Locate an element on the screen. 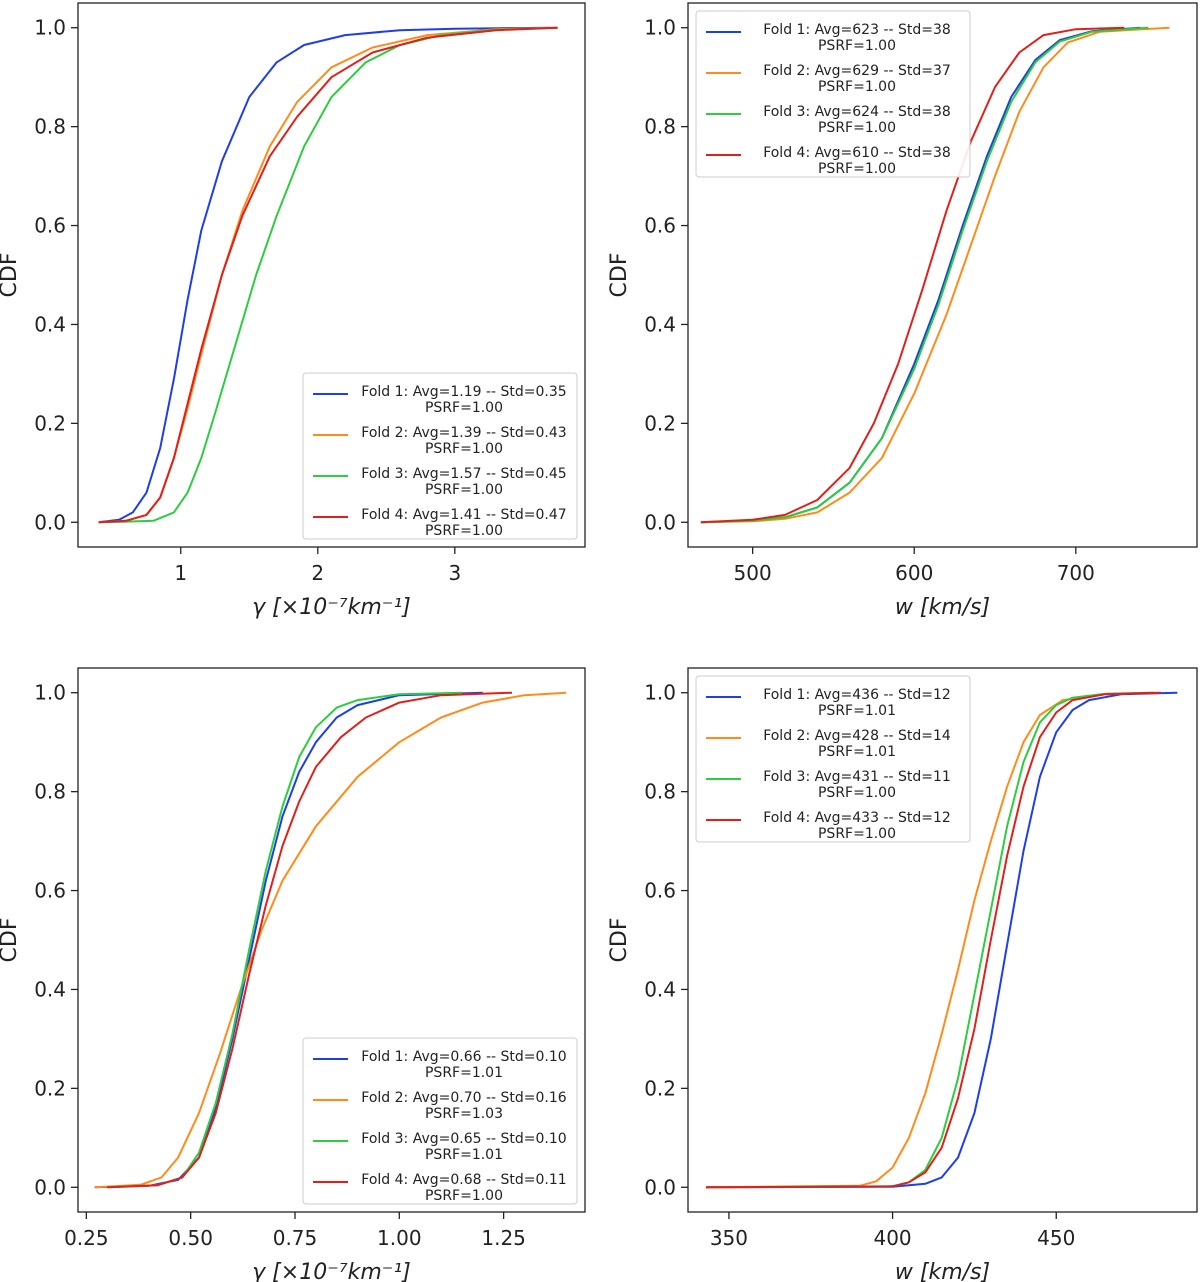 The width and height of the screenshot is (1200, 1282). series-lines is located at coordinates (328, 275).